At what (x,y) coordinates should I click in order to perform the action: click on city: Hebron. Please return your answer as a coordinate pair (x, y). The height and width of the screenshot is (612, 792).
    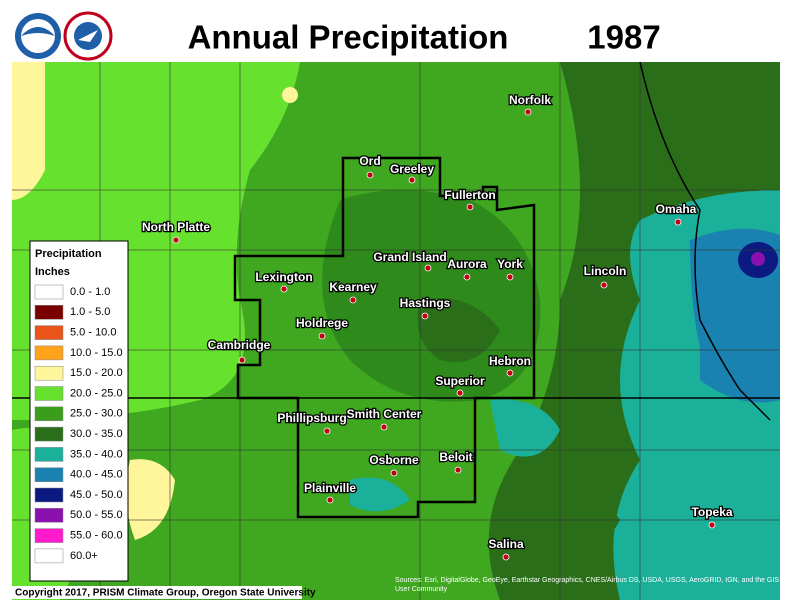
    Looking at the image, I should click on (510, 365).